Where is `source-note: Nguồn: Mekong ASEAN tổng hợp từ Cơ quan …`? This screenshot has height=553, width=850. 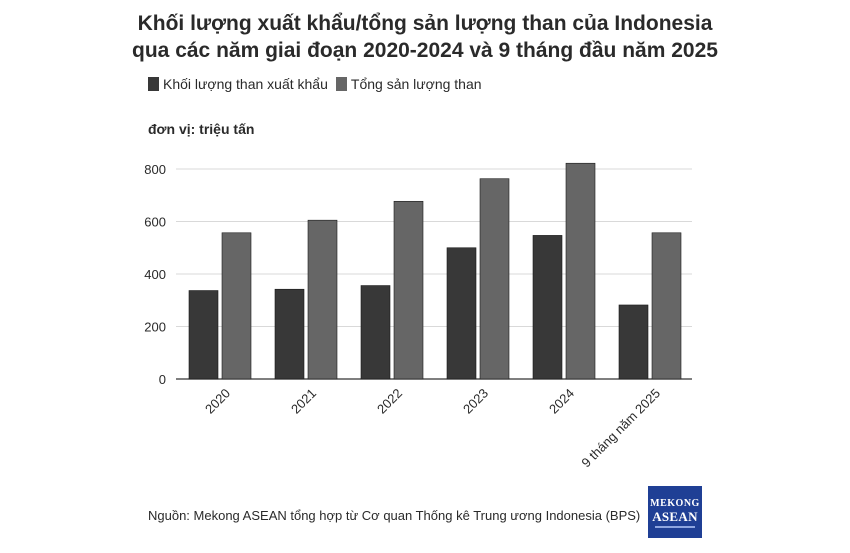
source-note: Nguồn: Mekong ASEAN tổng hợp từ Cơ quan … is located at coordinates (394, 515).